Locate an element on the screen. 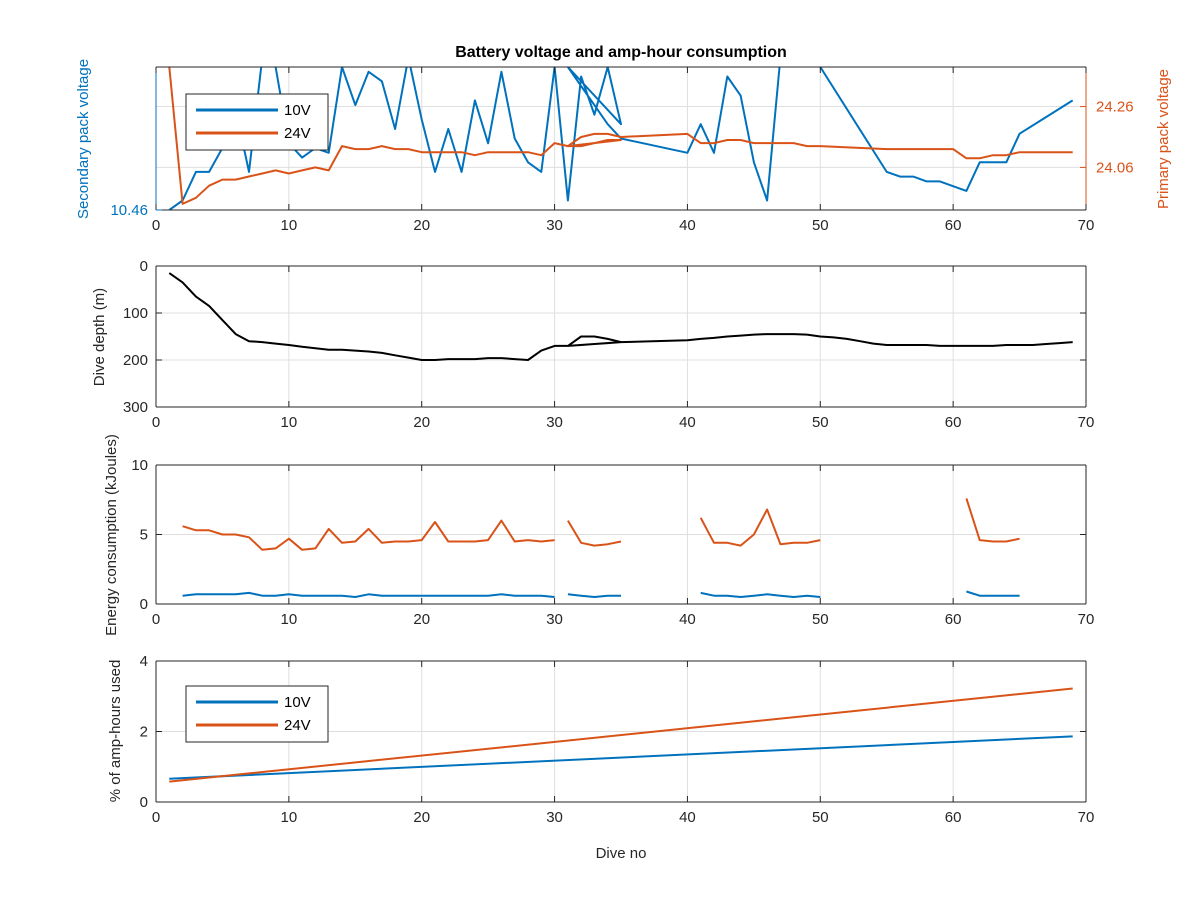 This screenshot has width=1200, height=900. y-tick-label-right: 24.06 is located at coordinates (1115, 167).